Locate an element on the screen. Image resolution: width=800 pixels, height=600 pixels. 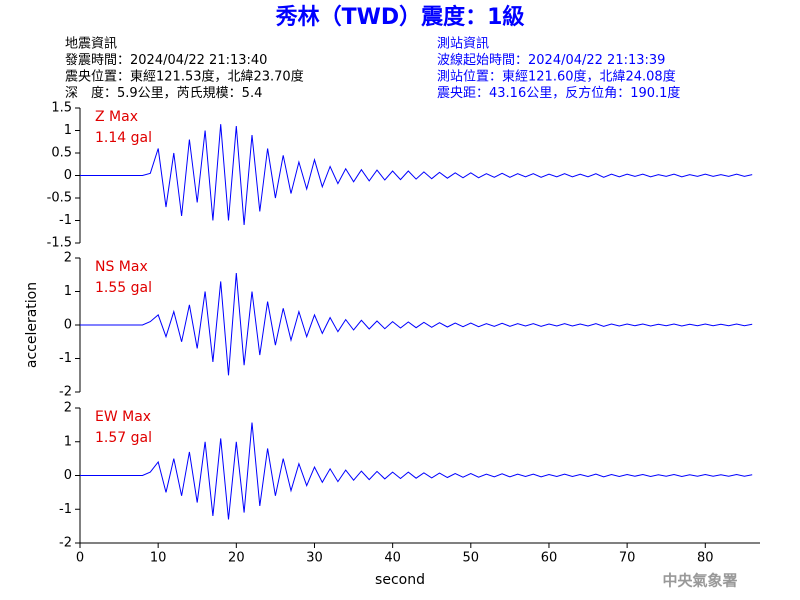
x-tick-label: 50 is located at coordinates (471, 558).